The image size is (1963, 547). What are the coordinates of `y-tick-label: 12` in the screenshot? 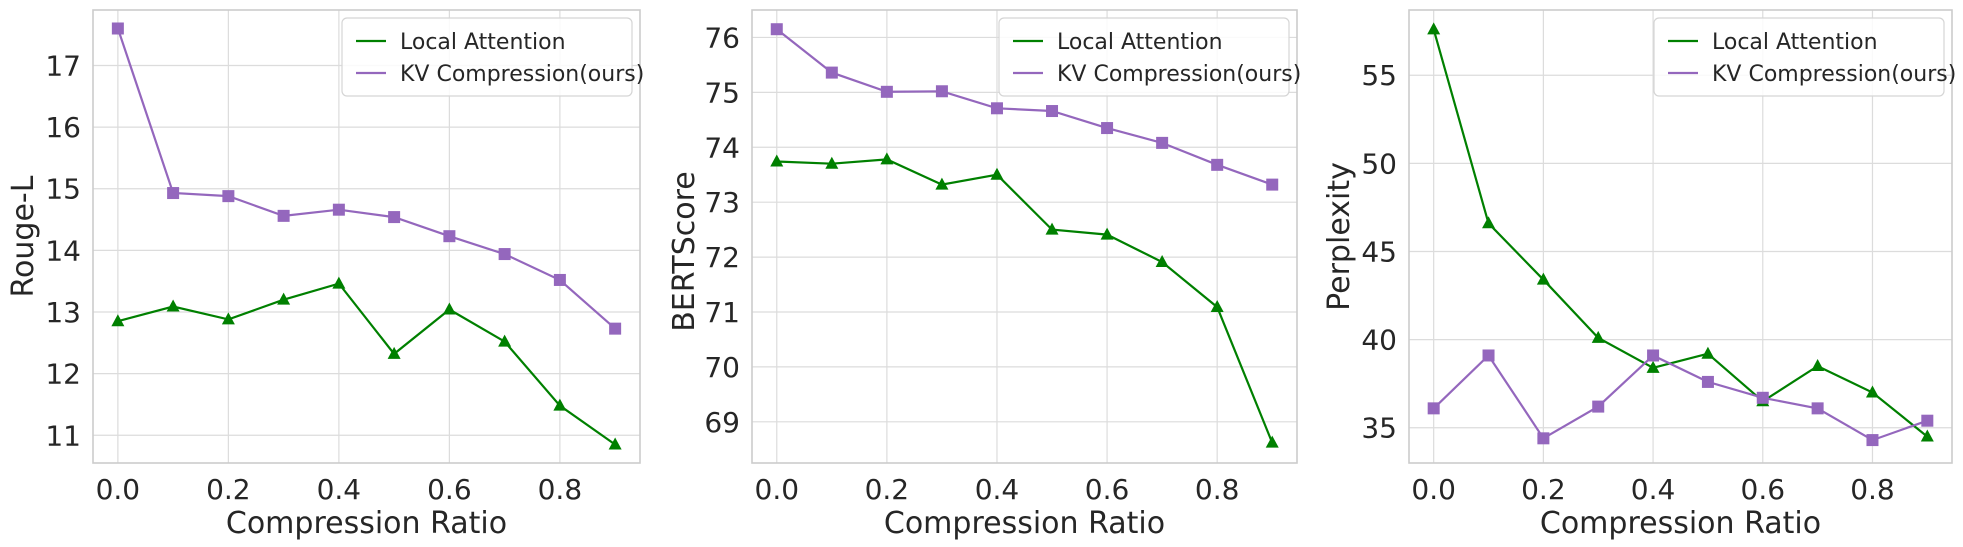 It's located at (63, 374).